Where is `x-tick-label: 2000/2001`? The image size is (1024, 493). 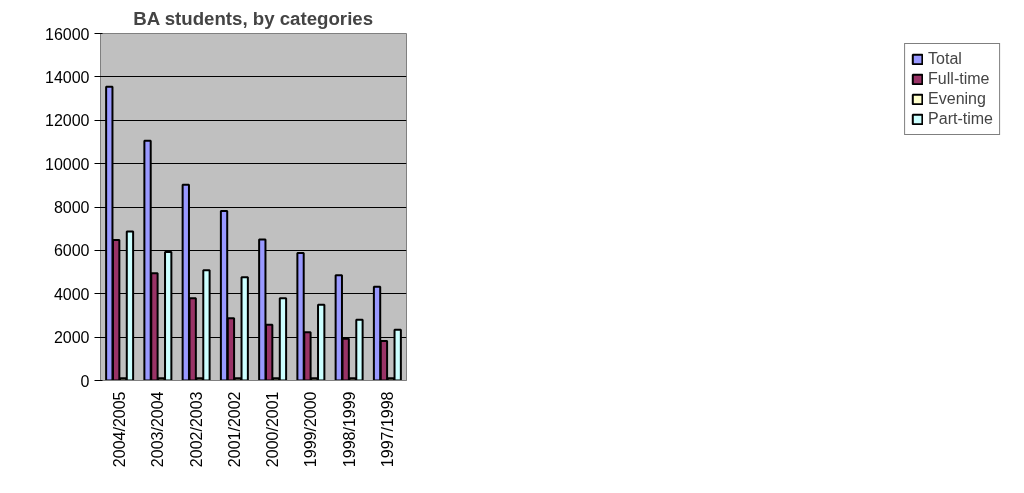
x-tick-label: 2000/2001 is located at coordinates (273, 429).